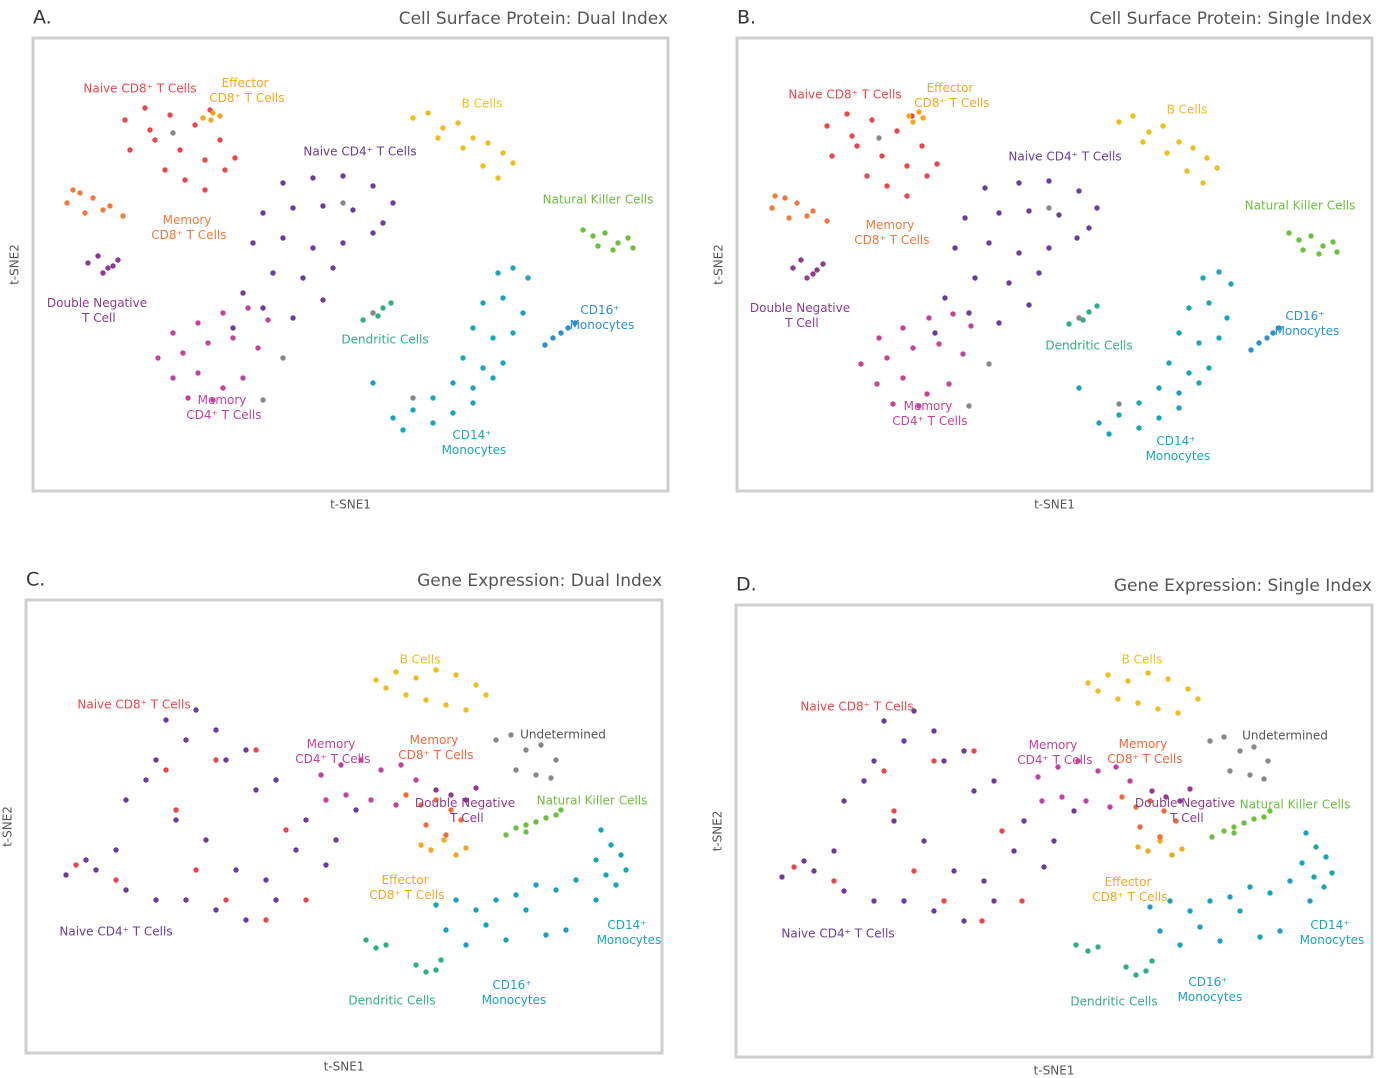 This screenshot has height=1078, width=1380. I want to click on label-line: CD14⁺, so click(626, 925).